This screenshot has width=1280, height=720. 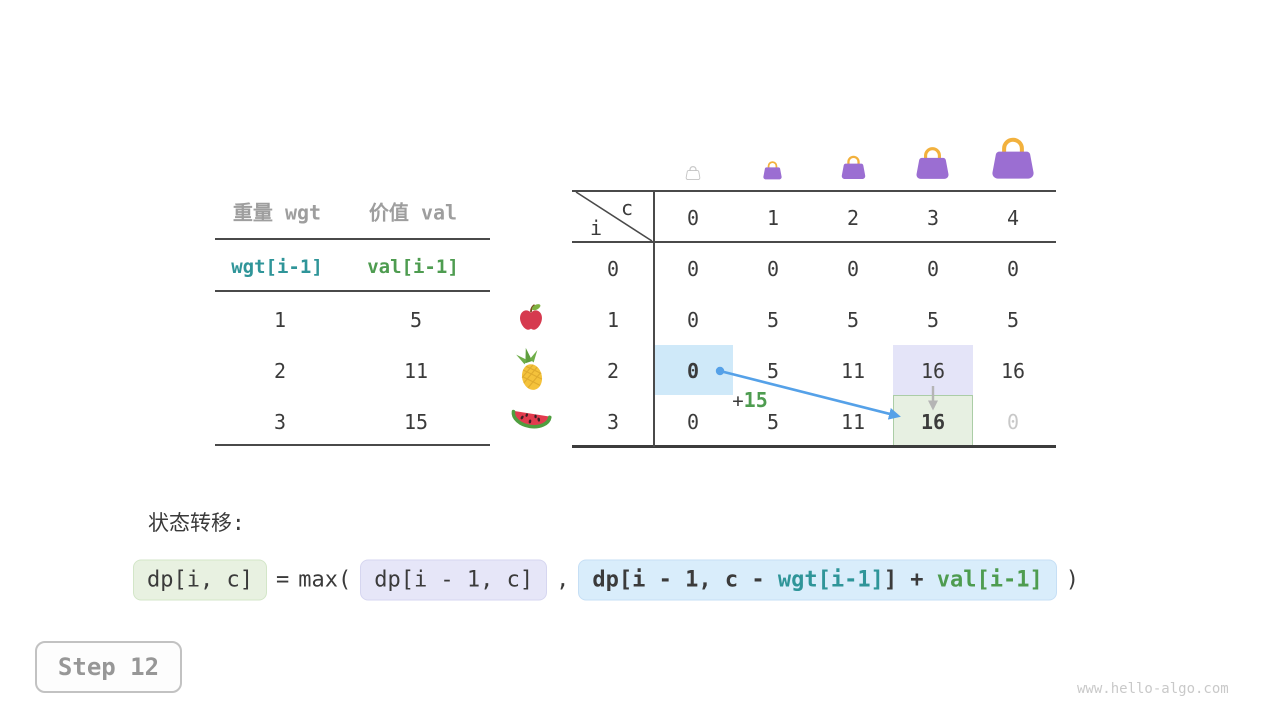 What do you see at coordinates (614, 216) in the screenshot?
I see `corner-diagonal-line` at bounding box center [614, 216].